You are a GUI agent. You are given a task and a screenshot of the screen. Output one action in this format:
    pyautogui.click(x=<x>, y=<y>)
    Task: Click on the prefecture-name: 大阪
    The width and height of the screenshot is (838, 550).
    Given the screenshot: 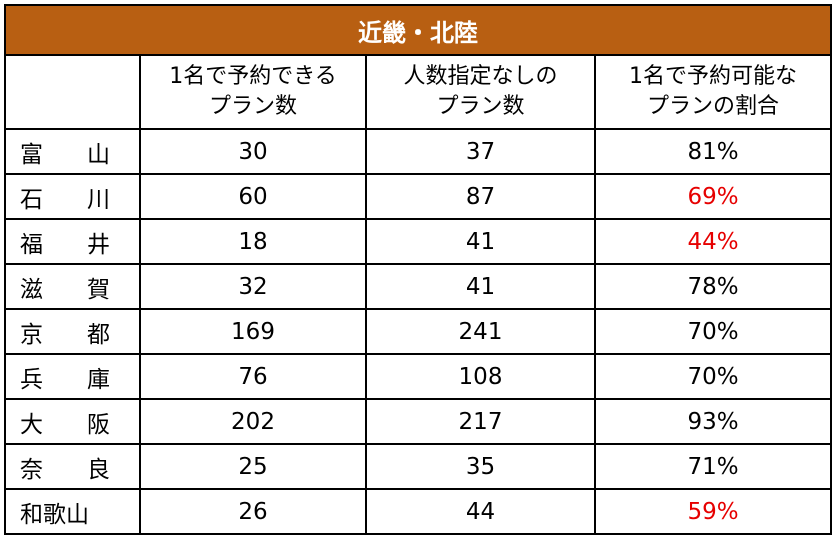 What is the action you would take?
    pyautogui.click(x=65, y=422)
    